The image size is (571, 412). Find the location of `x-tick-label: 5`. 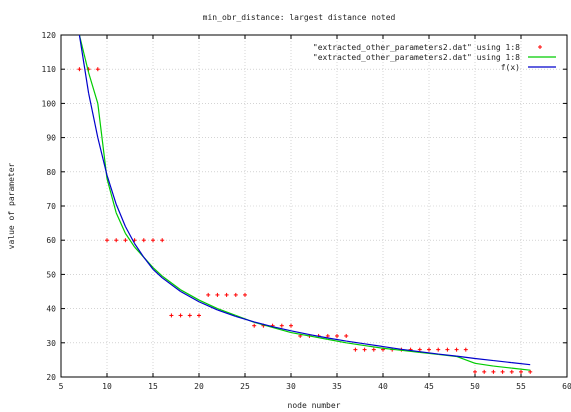

x-tick-label: 5 is located at coordinates (61, 386).